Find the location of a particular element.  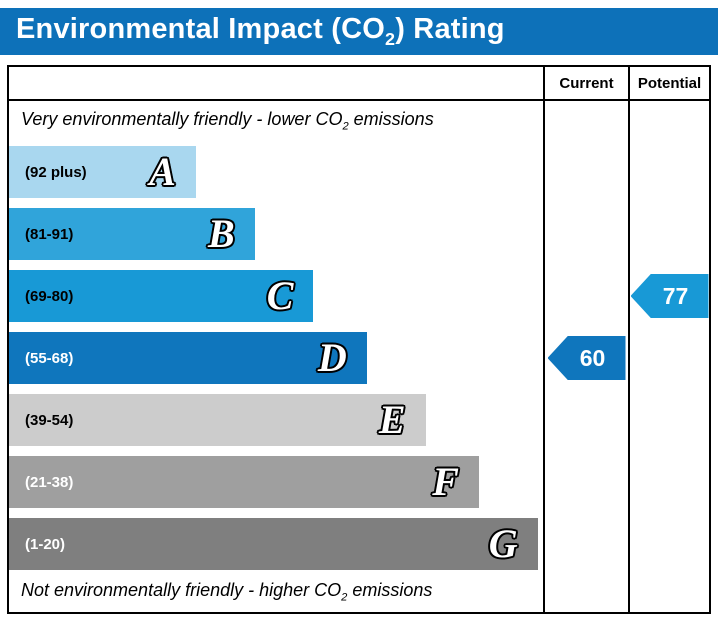

page-title: Environmental Impact (CO2) Rating is located at coordinates (359, 31).